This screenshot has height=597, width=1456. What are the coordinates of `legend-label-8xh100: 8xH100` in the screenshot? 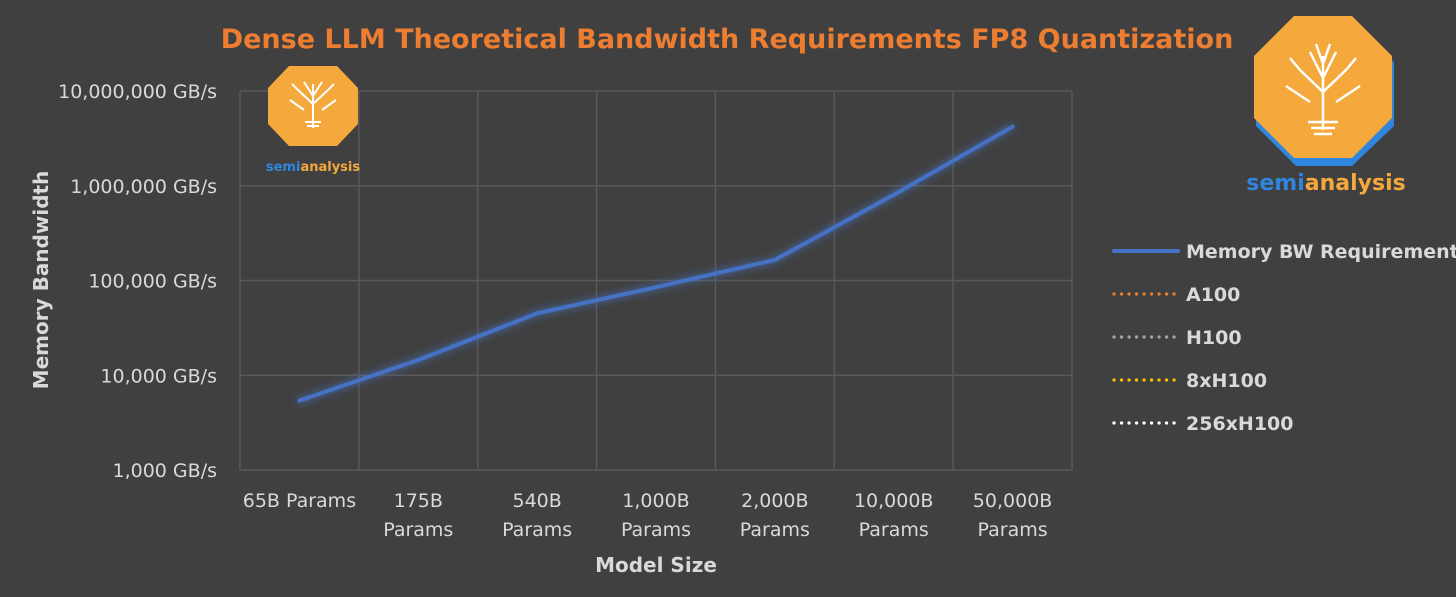 It's located at (1226, 381).